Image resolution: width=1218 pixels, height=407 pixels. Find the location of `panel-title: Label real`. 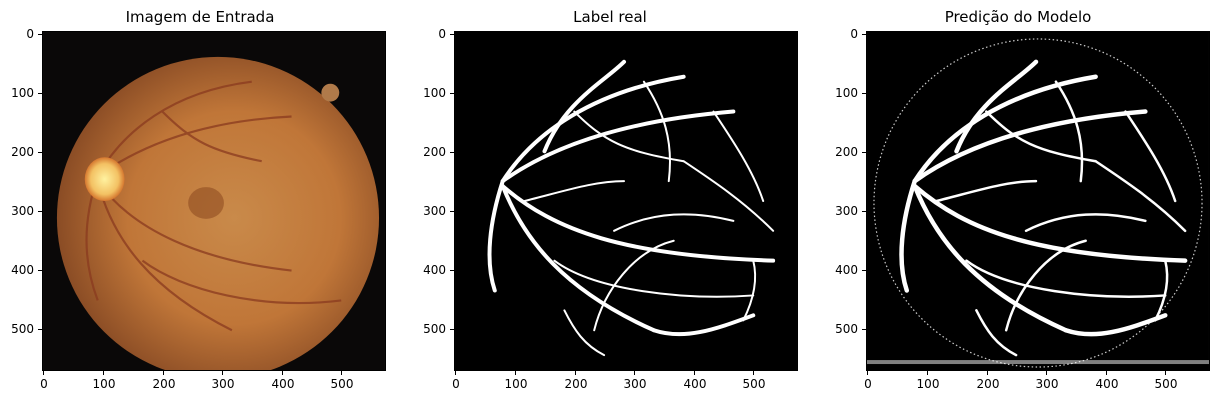

panel-title: Label real is located at coordinates (610, 17).